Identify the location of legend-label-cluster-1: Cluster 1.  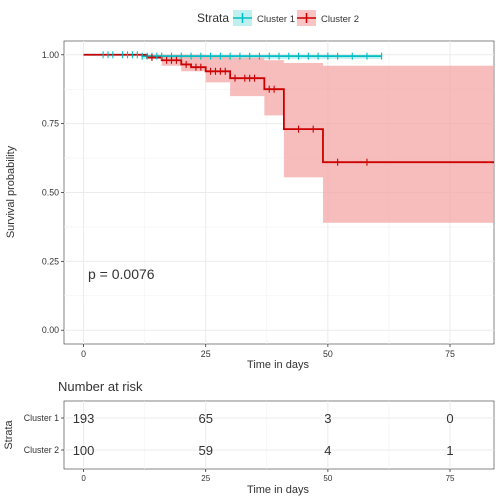
(276, 19).